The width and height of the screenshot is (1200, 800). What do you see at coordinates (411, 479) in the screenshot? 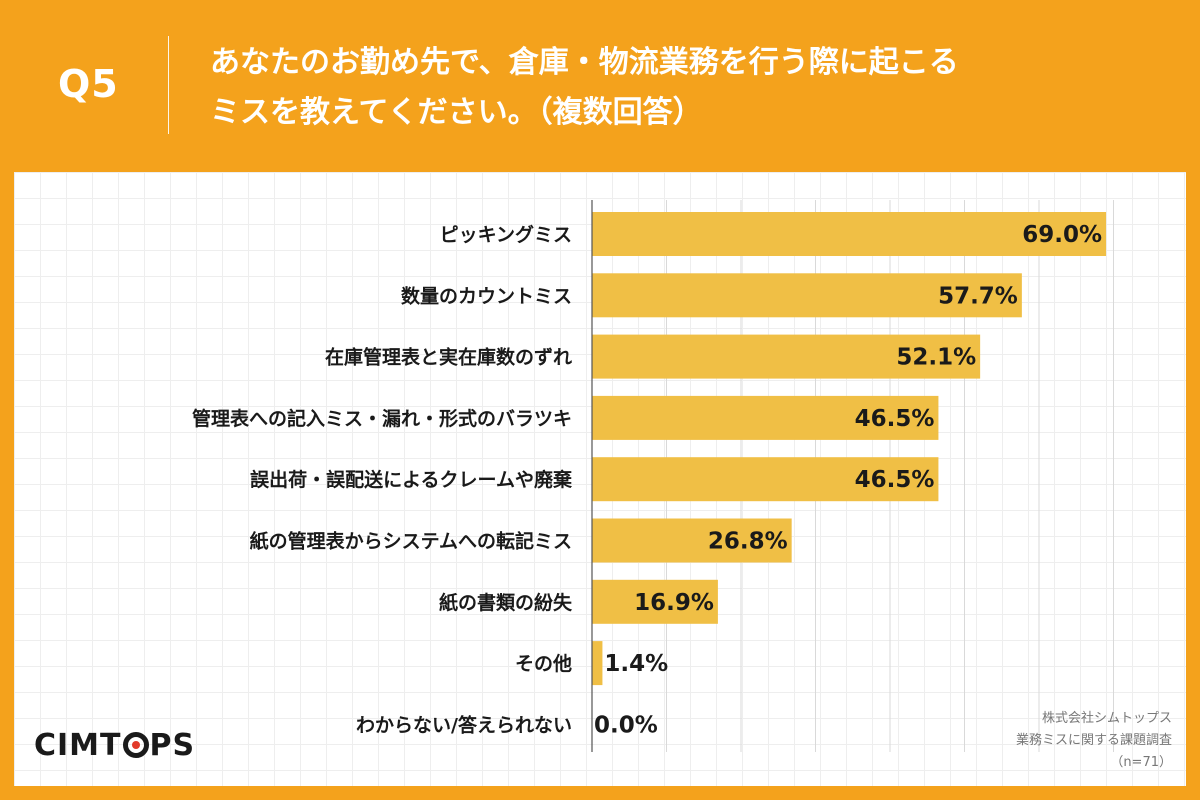
I see `category-label: 誤出荷・誤配送によるクレームや廃棄` at bounding box center [411, 479].